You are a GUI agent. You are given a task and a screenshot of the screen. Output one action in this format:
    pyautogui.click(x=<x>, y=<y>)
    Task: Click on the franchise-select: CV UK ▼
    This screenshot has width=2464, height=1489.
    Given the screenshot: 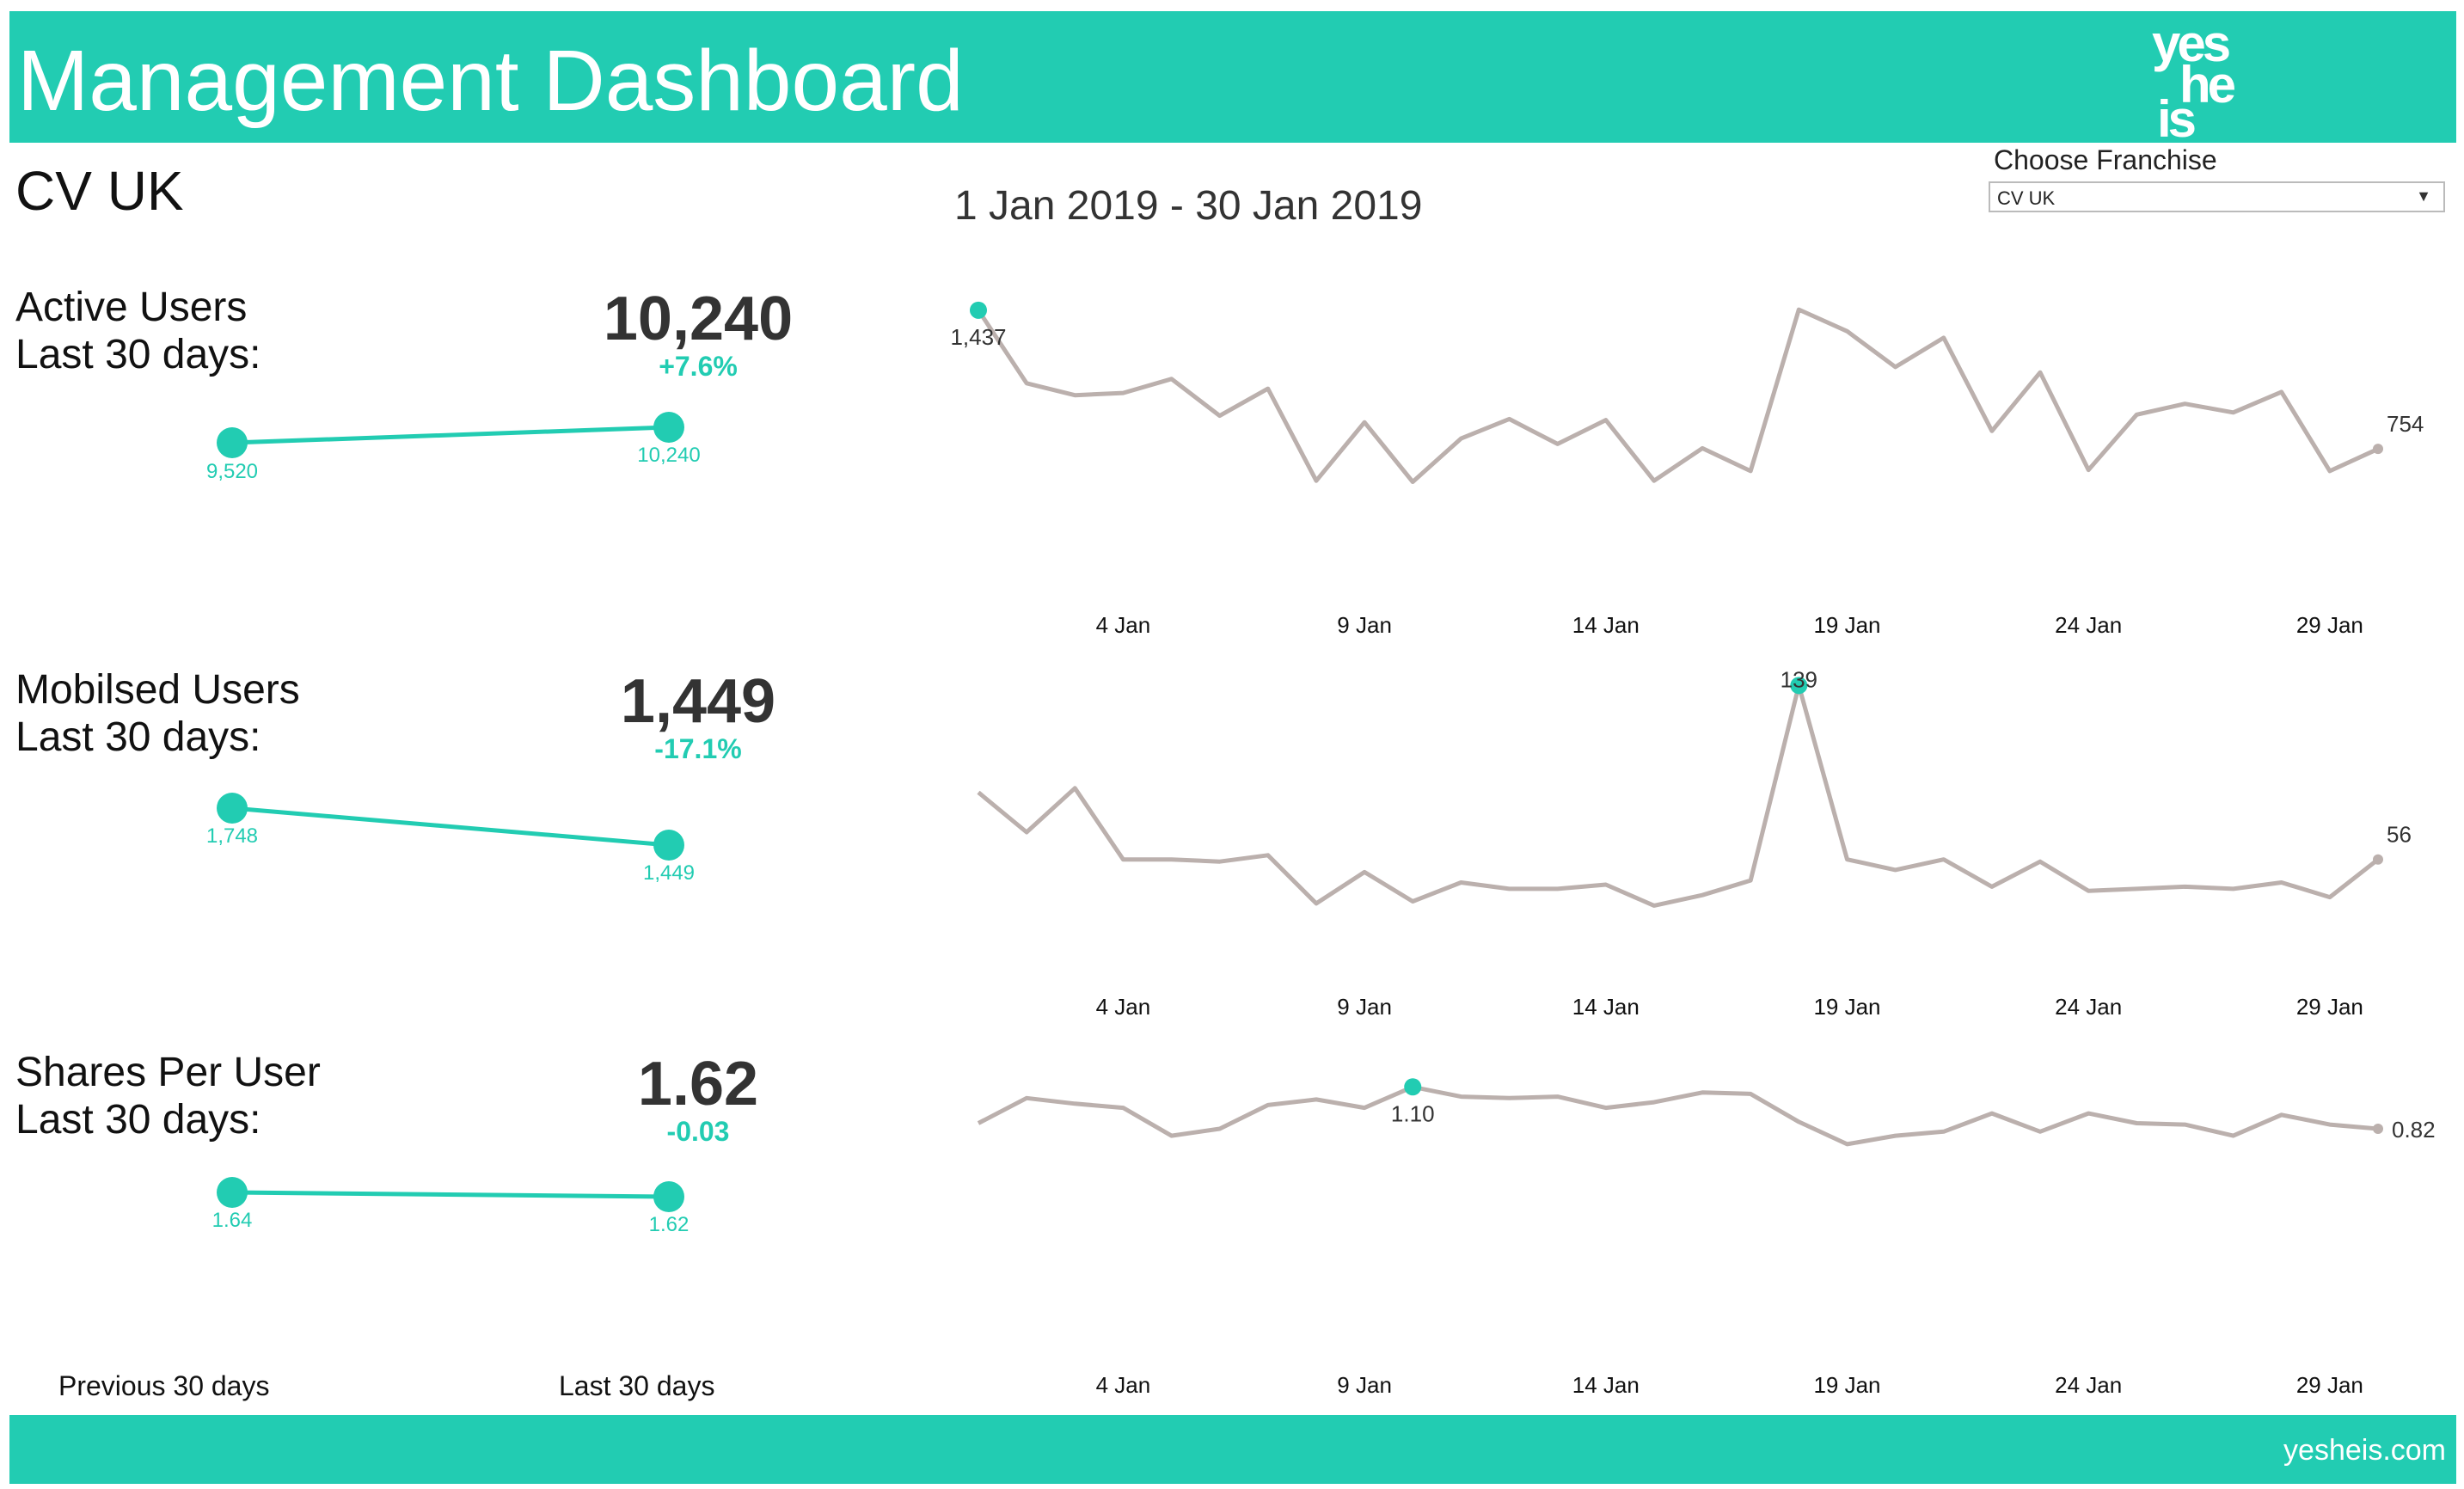 What is the action you would take?
    pyautogui.click(x=2217, y=196)
    